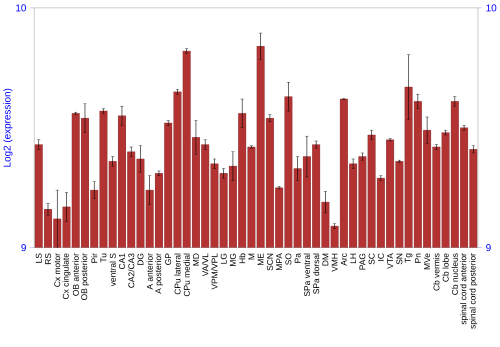  Describe the element at coordinates (149, 271) in the screenshot. I see `x-tick-label: A anterior` at that location.